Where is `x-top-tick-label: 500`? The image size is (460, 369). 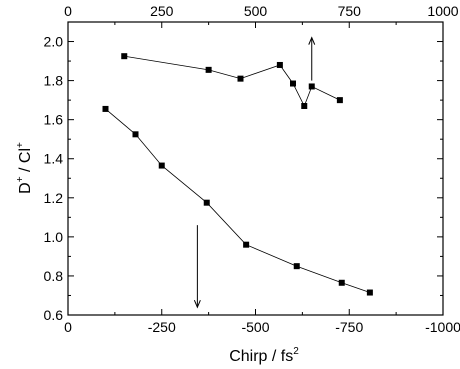
x-top-tick-label: 500 is located at coordinates (256, 11).